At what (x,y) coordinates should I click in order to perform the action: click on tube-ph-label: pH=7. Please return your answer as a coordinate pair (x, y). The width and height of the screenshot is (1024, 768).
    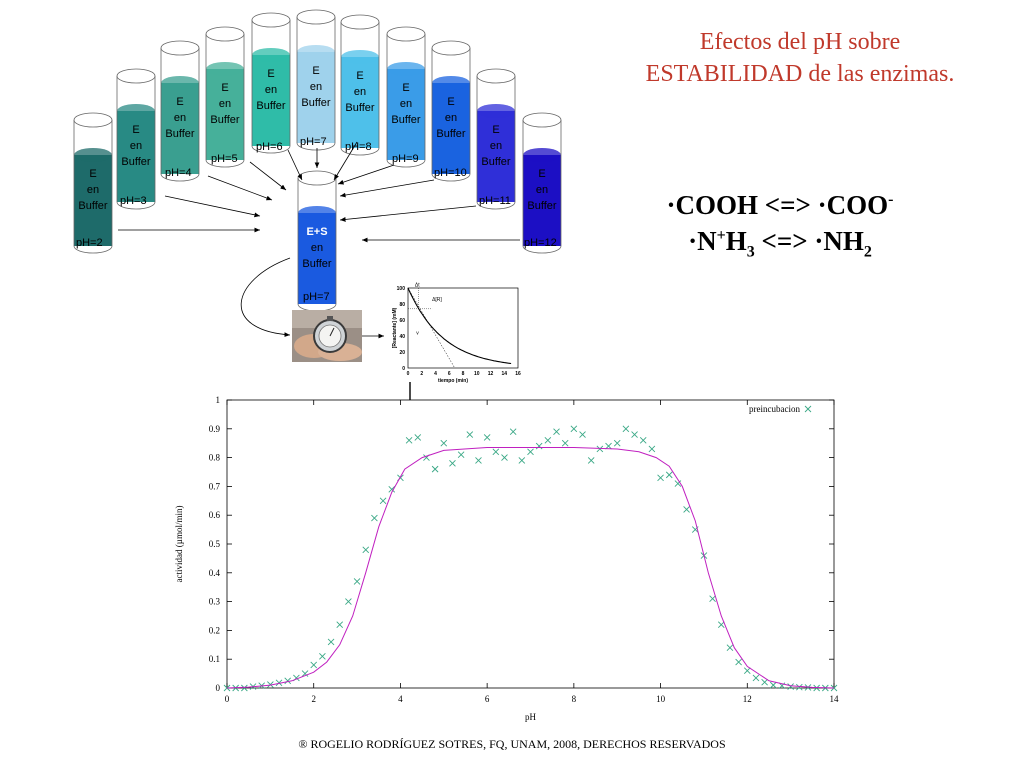
    Looking at the image, I should click on (316, 297).